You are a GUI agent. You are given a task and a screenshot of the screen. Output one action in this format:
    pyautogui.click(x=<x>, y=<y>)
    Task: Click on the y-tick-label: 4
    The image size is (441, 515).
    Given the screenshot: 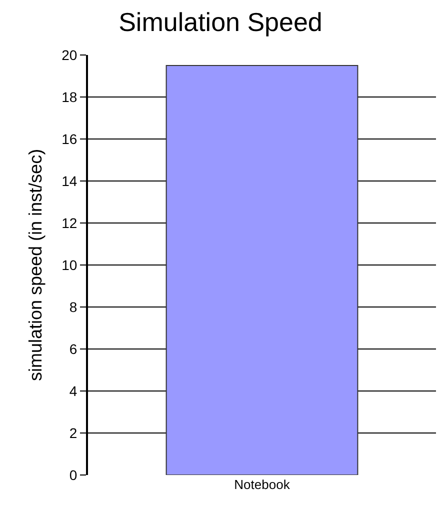 What is the action you would take?
    pyautogui.click(x=73, y=390)
    